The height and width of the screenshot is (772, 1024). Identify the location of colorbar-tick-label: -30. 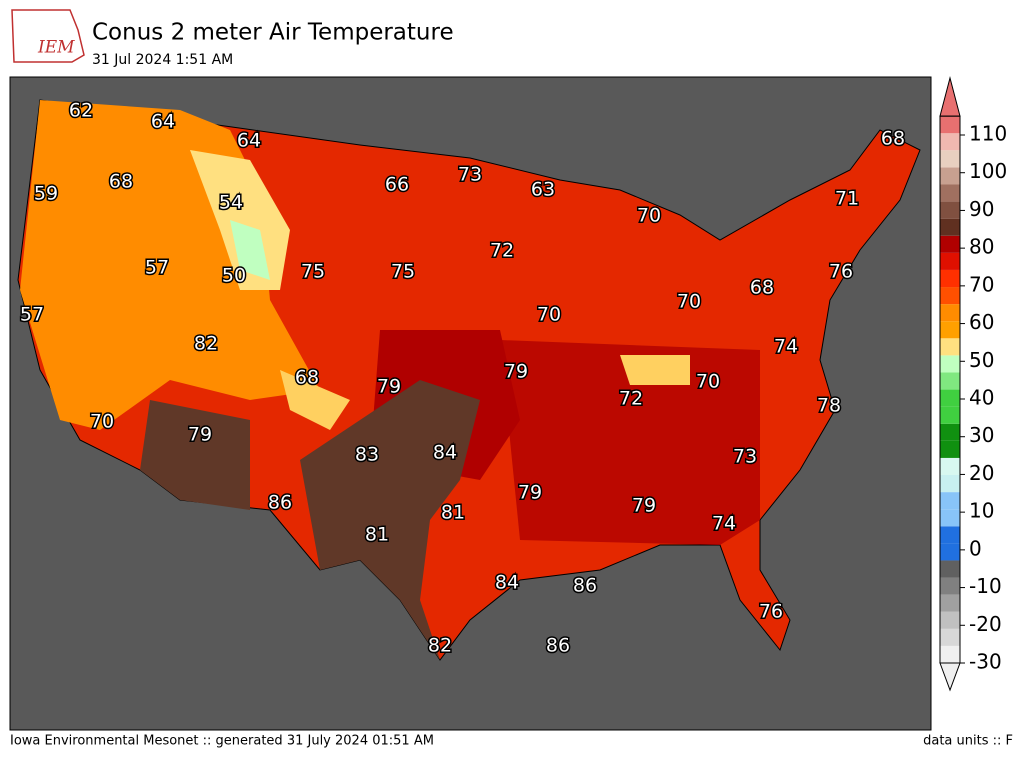
(985, 662).